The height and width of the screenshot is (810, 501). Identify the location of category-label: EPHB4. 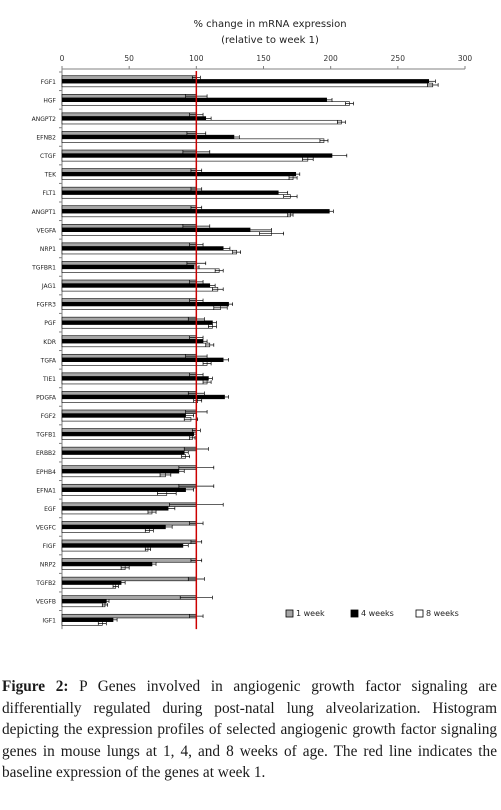
(46, 472).